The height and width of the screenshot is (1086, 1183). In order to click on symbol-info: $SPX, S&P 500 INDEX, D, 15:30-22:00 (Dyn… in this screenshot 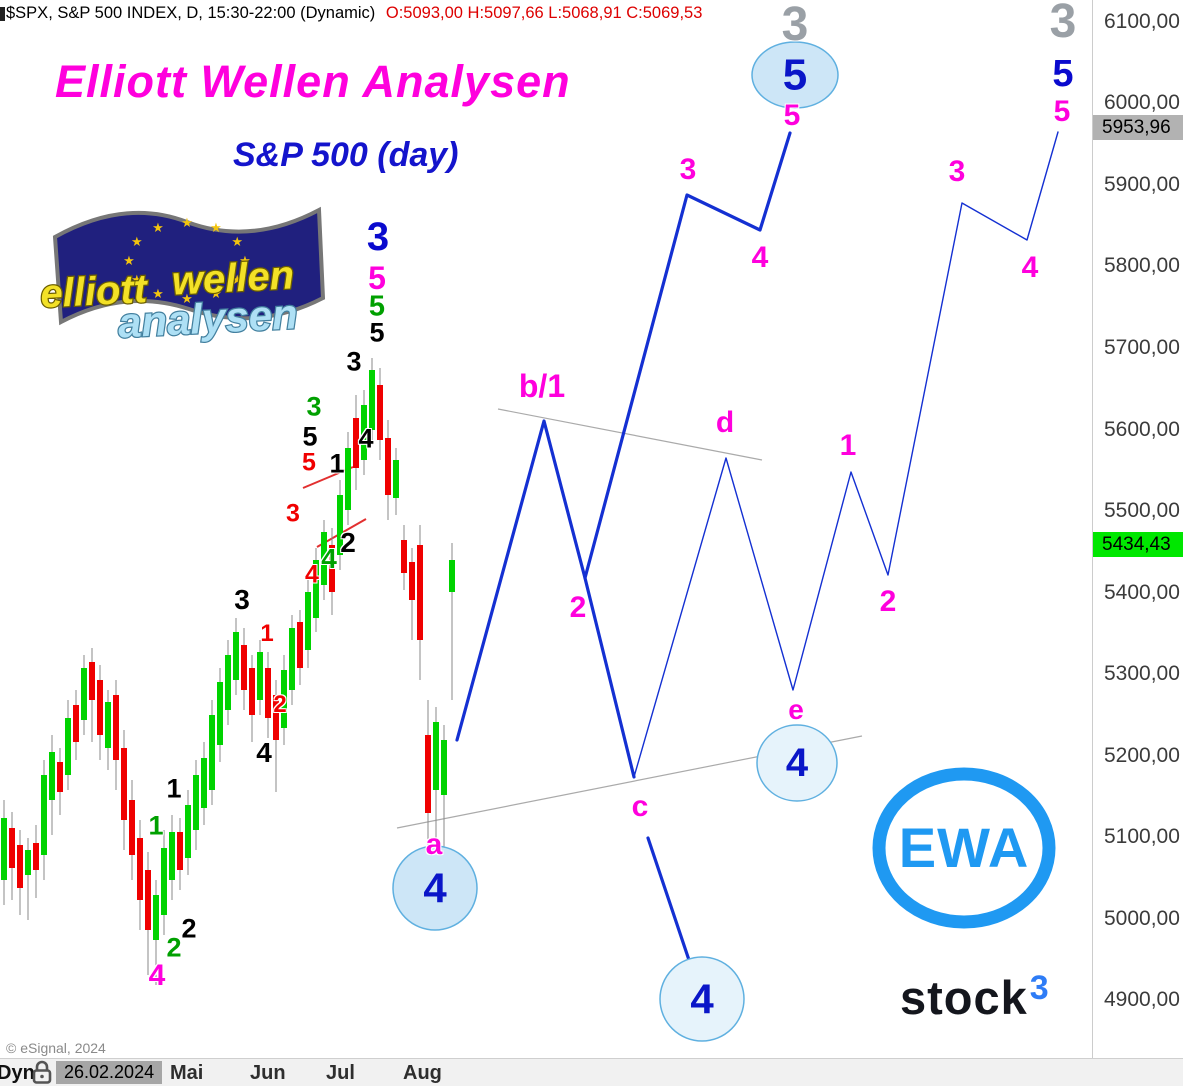, I will do `click(191, 13)`.